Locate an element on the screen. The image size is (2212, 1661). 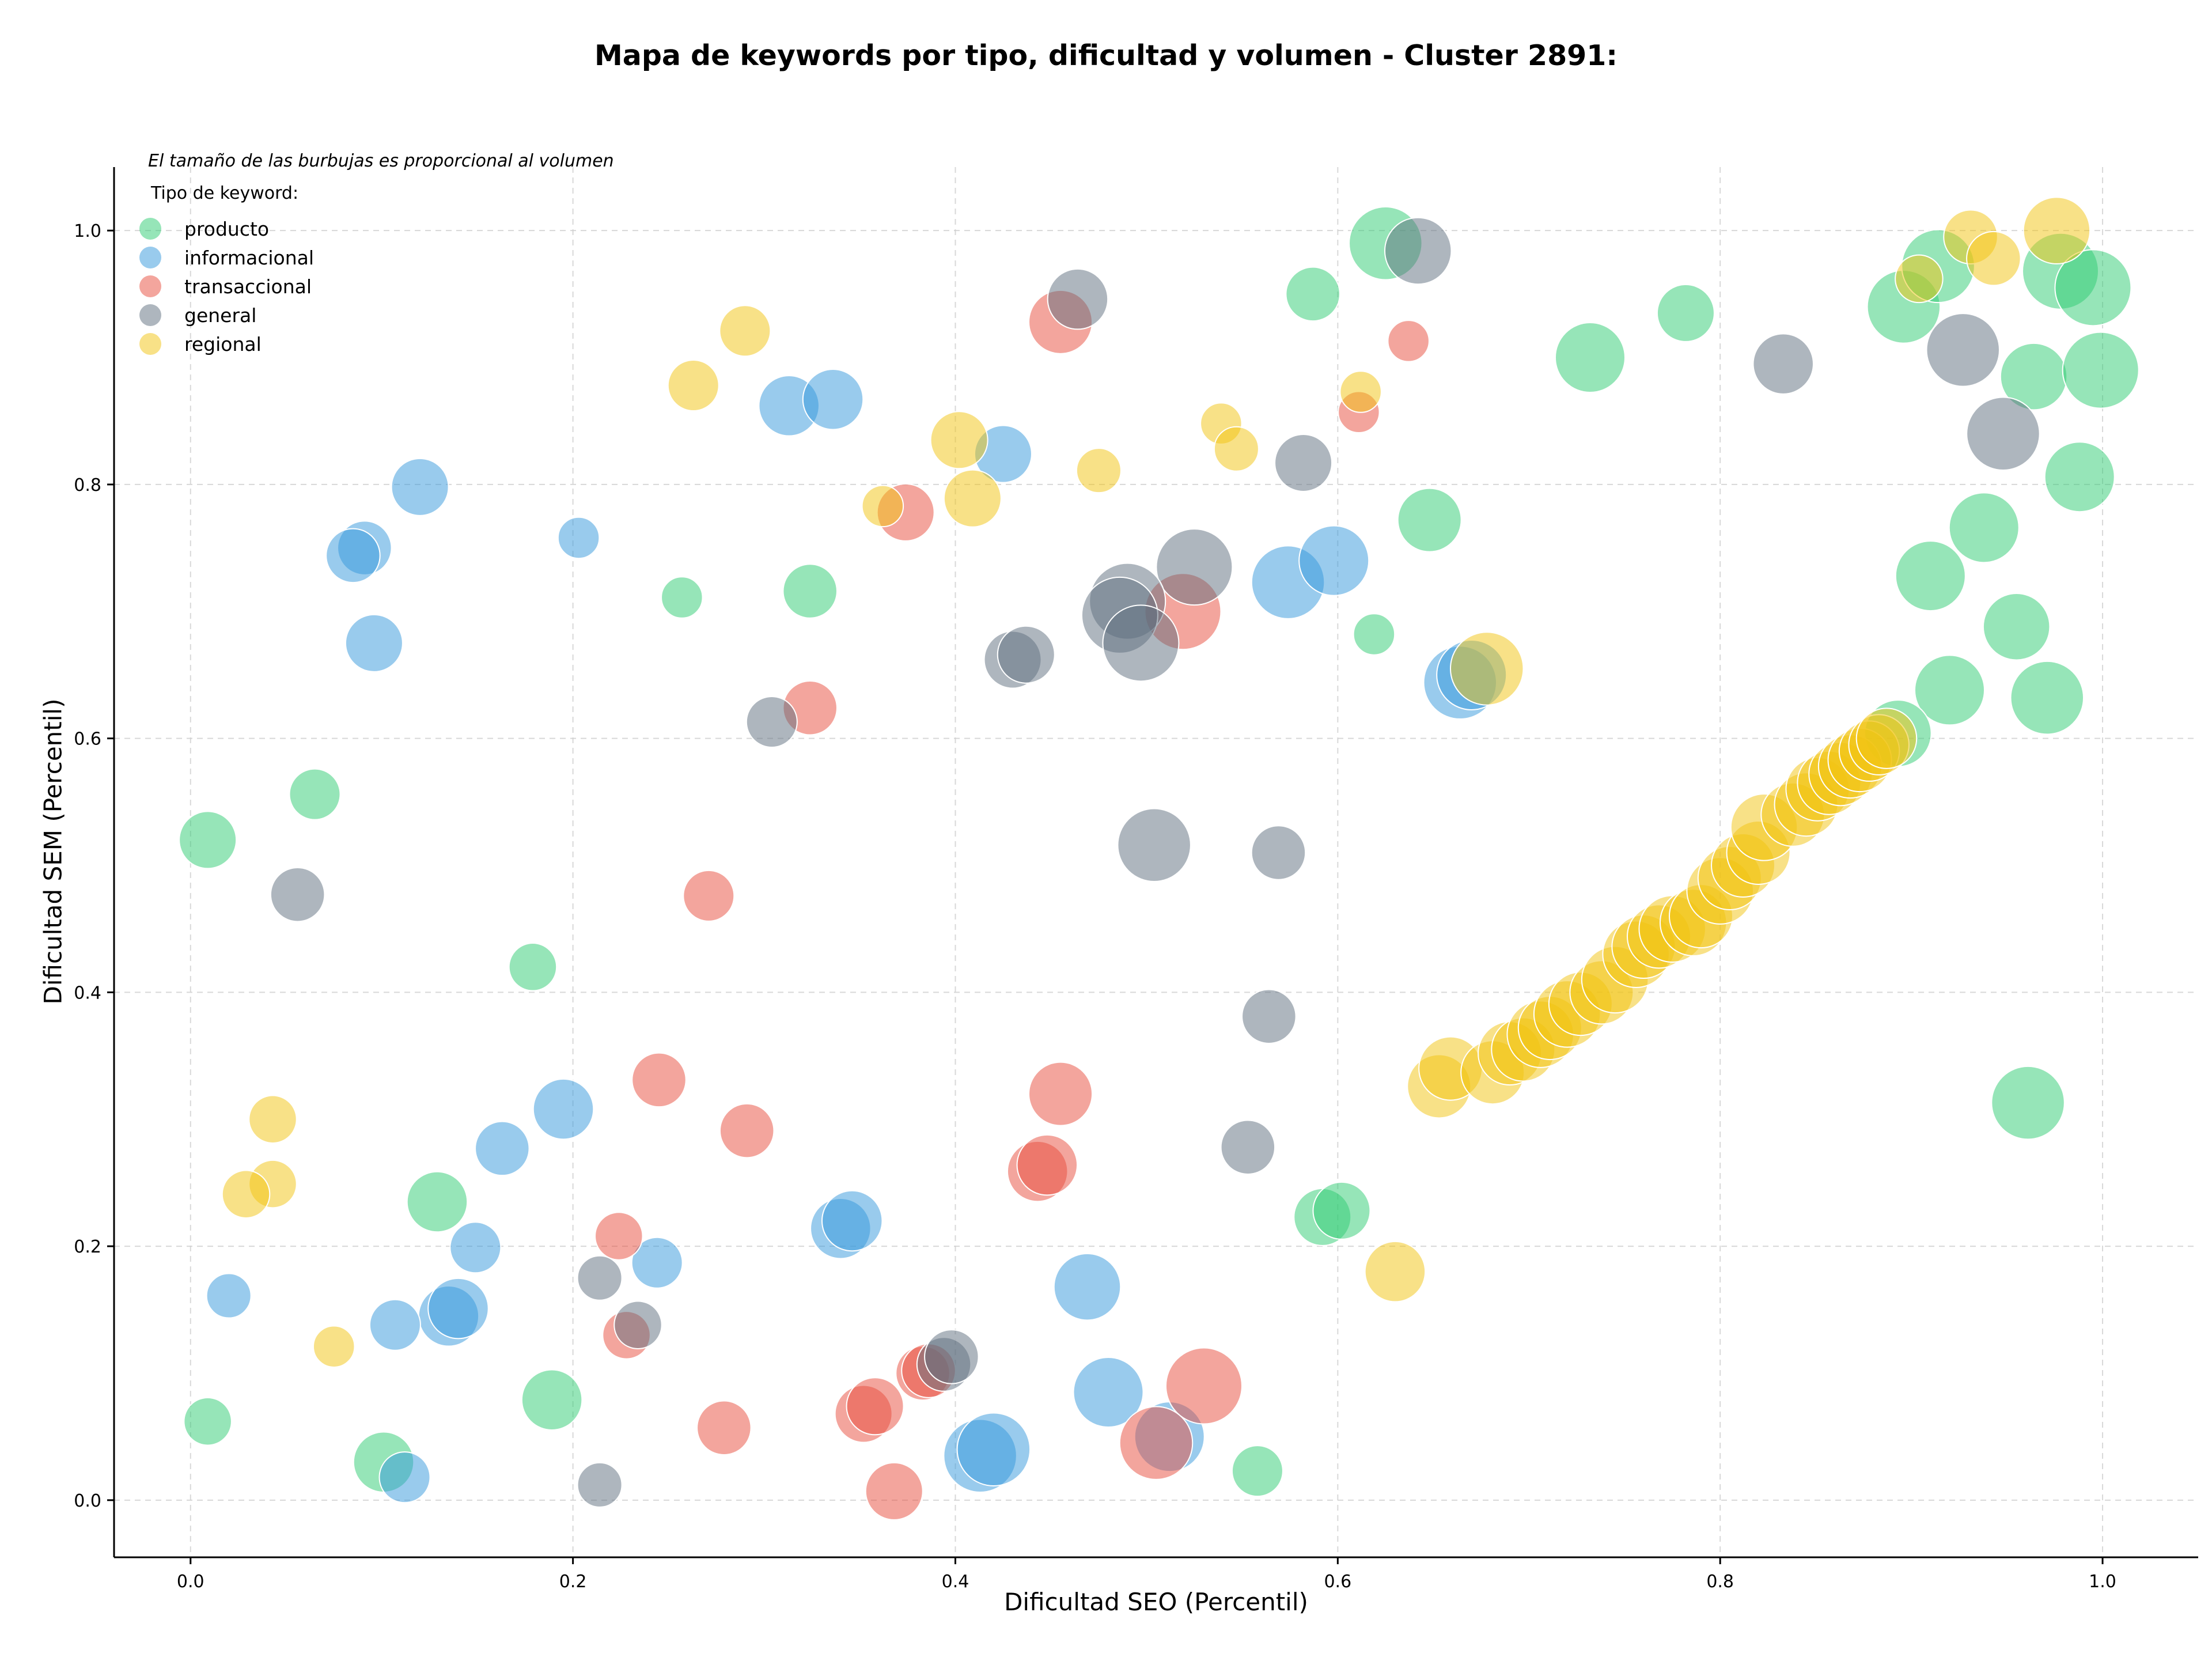
legend-label: transaccional is located at coordinates (248, 286).